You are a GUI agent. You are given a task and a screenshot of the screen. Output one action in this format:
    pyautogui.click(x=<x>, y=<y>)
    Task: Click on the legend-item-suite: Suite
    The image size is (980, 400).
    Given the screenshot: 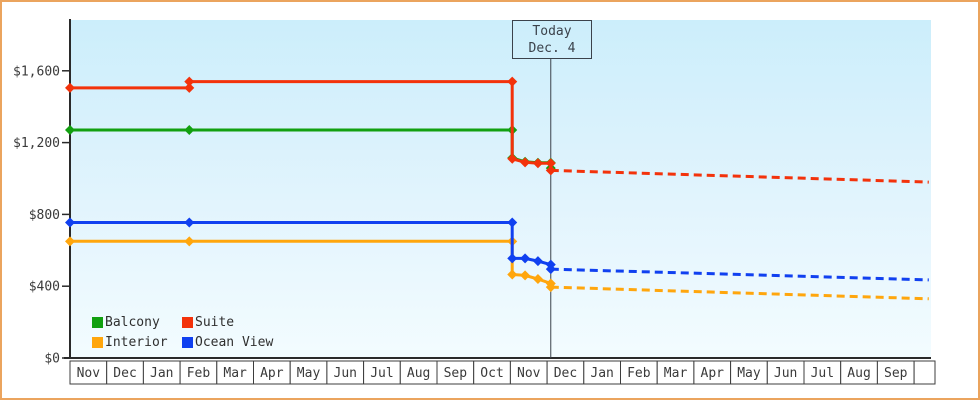 What is the action you would take?
    pyautogui.click(x=227, y=322)
    